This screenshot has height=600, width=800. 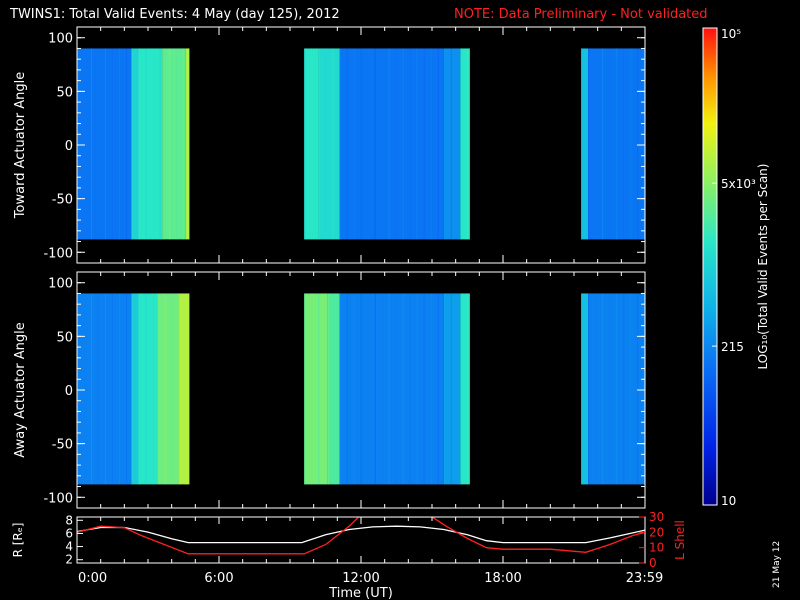 I want to click on y-right-axis-label: L Shell, so click(x=680, y=540).